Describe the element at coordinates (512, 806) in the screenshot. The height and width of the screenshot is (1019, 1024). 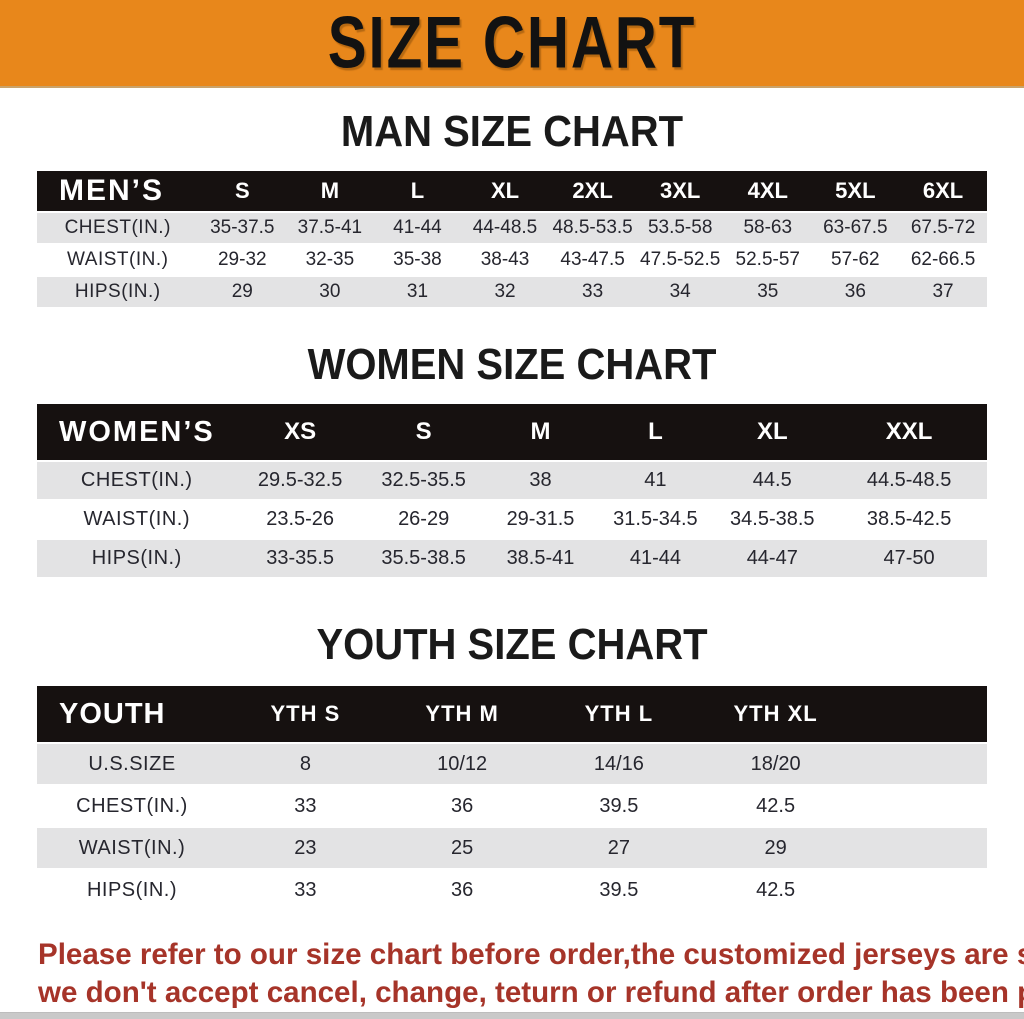
I see `youth-chest-row: CHEST(IN.) 33 36 39.5 42.5` at that location.